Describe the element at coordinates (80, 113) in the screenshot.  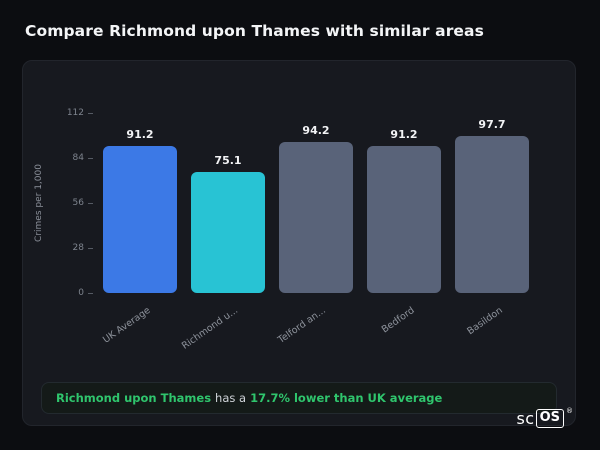
I see `y-tick: 112` at that location.